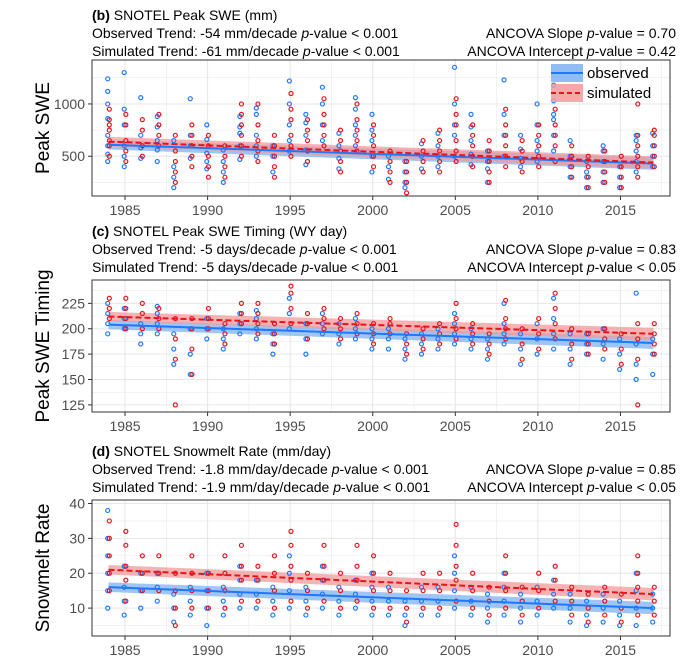 The width and height of the screenshot is (688, 672). Describe the element at coordinates (69, 104) in the screenshot. I see `y-tick-label: 1000` at that location.